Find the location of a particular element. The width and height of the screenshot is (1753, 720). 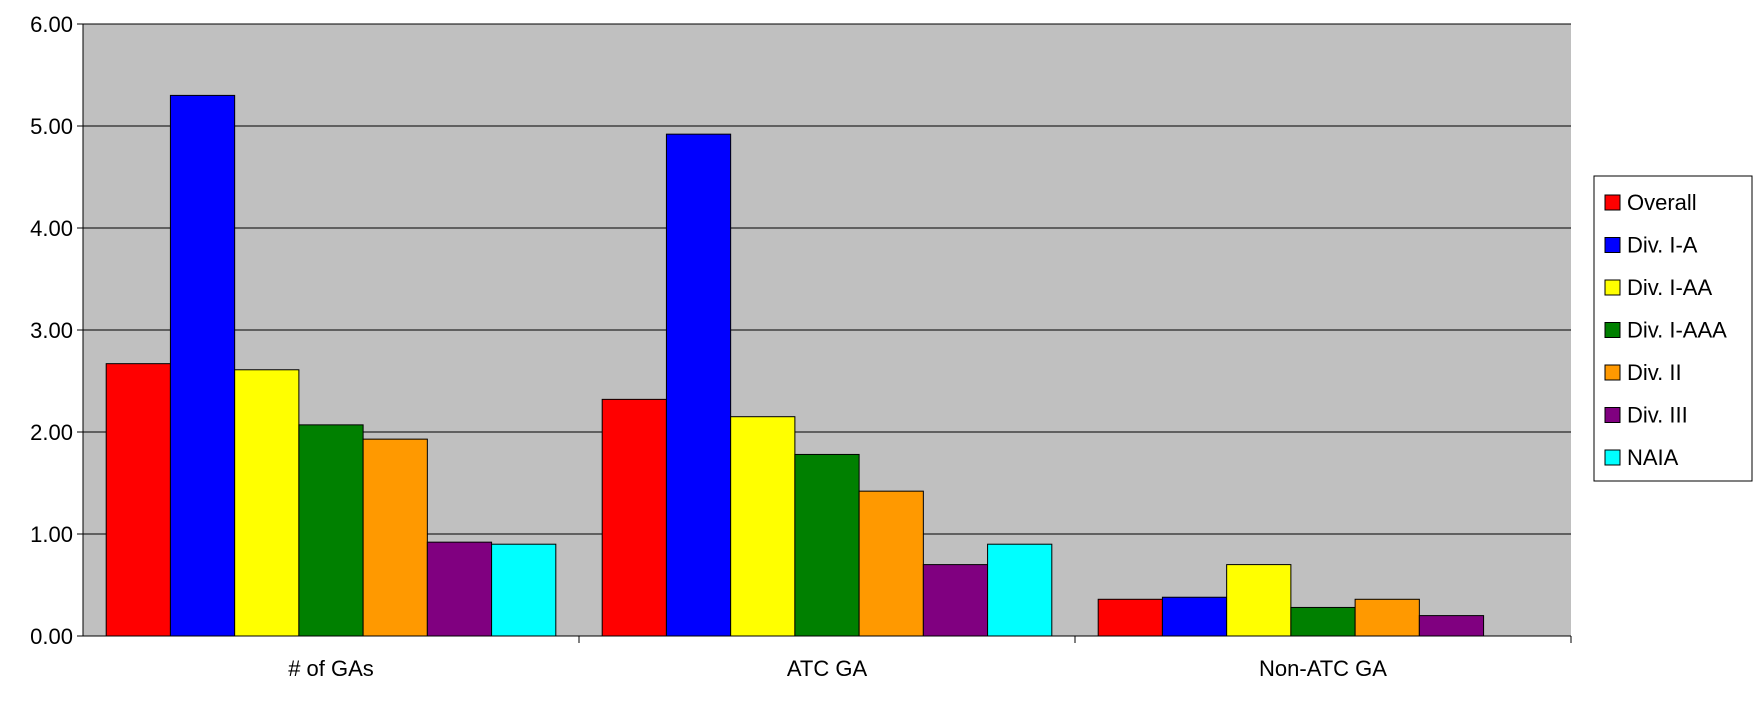

x-axis-ticks: # of GAs ATC GA Non-ATC GA is located at coordinates (930, 658).